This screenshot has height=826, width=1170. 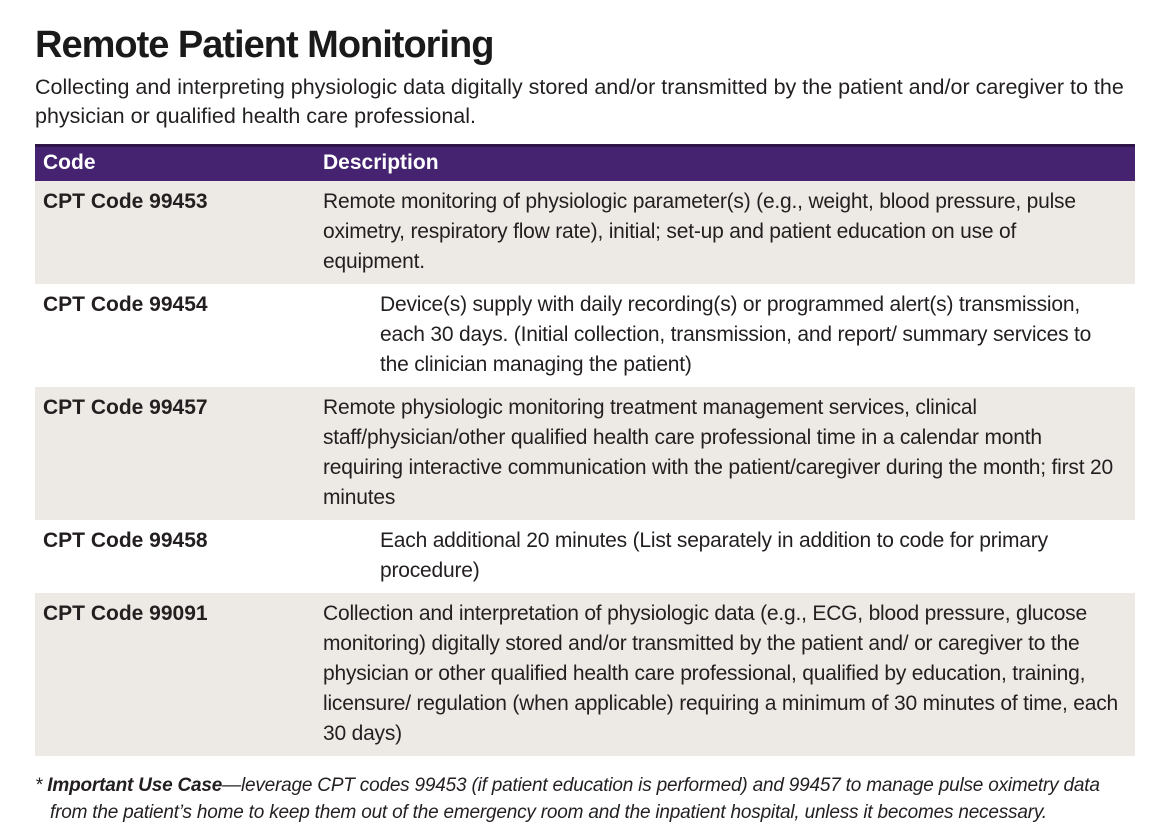 What do you see at coordinates (125, 613) in the screenshot?
I see `code-cell: CPT Code 99091` at bounding box center [125, 613].